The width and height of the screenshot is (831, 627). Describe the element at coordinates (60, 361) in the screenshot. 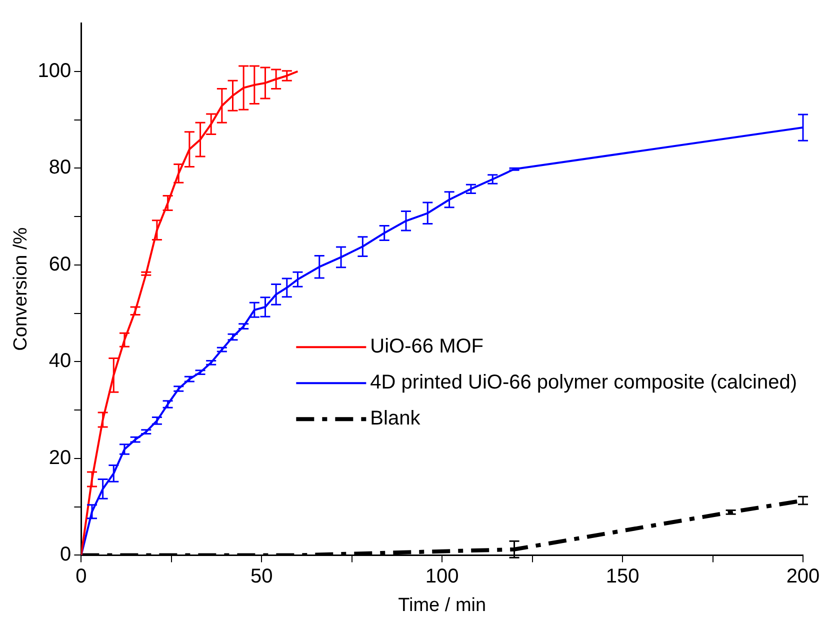

I see `y-tick-label: 40` at that location.